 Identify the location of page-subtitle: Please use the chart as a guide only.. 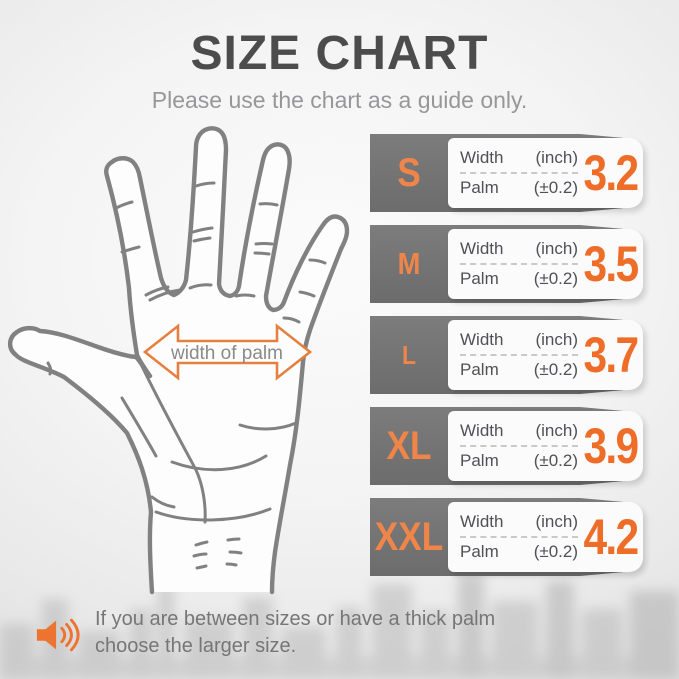
(339, 100).